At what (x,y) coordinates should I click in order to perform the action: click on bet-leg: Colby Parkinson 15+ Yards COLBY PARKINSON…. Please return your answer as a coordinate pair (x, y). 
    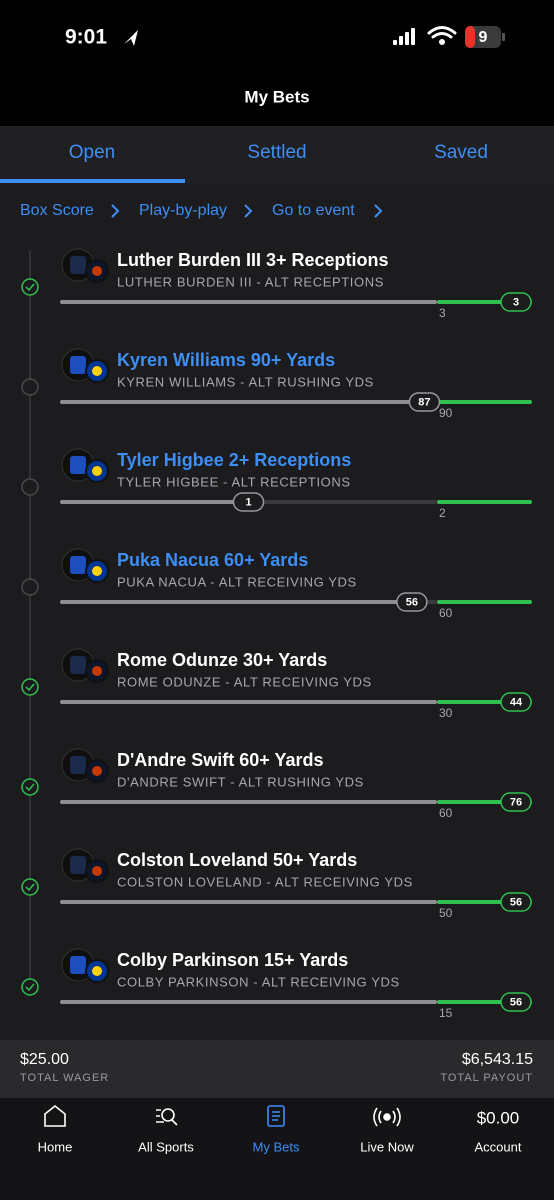
    Looking at the image, I should click on (276, 984).